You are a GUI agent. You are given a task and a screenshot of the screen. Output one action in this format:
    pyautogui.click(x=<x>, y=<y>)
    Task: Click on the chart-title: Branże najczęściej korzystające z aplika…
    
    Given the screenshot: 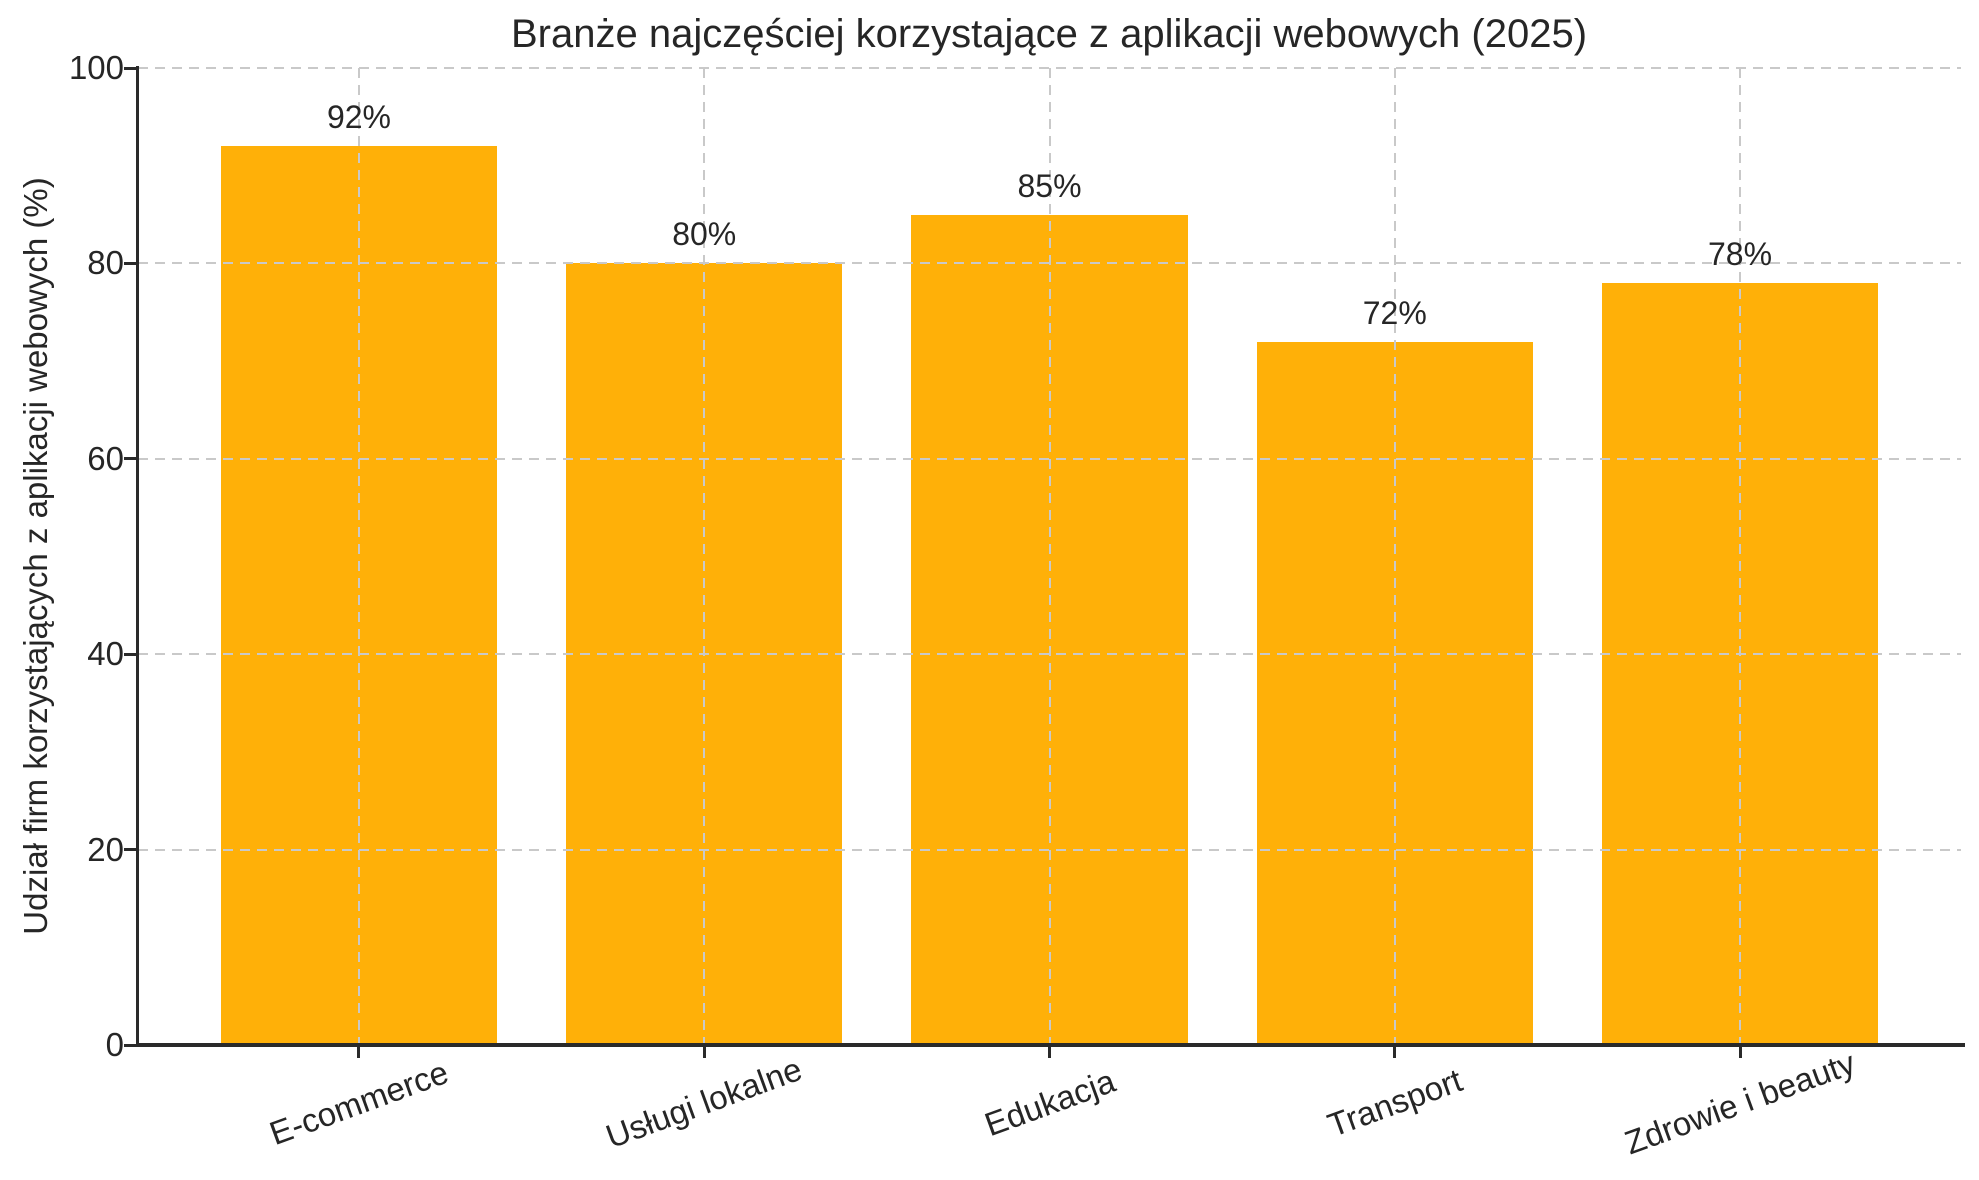 What is the action you would take?
    pyautogui.click(x=1049, y=34)
    